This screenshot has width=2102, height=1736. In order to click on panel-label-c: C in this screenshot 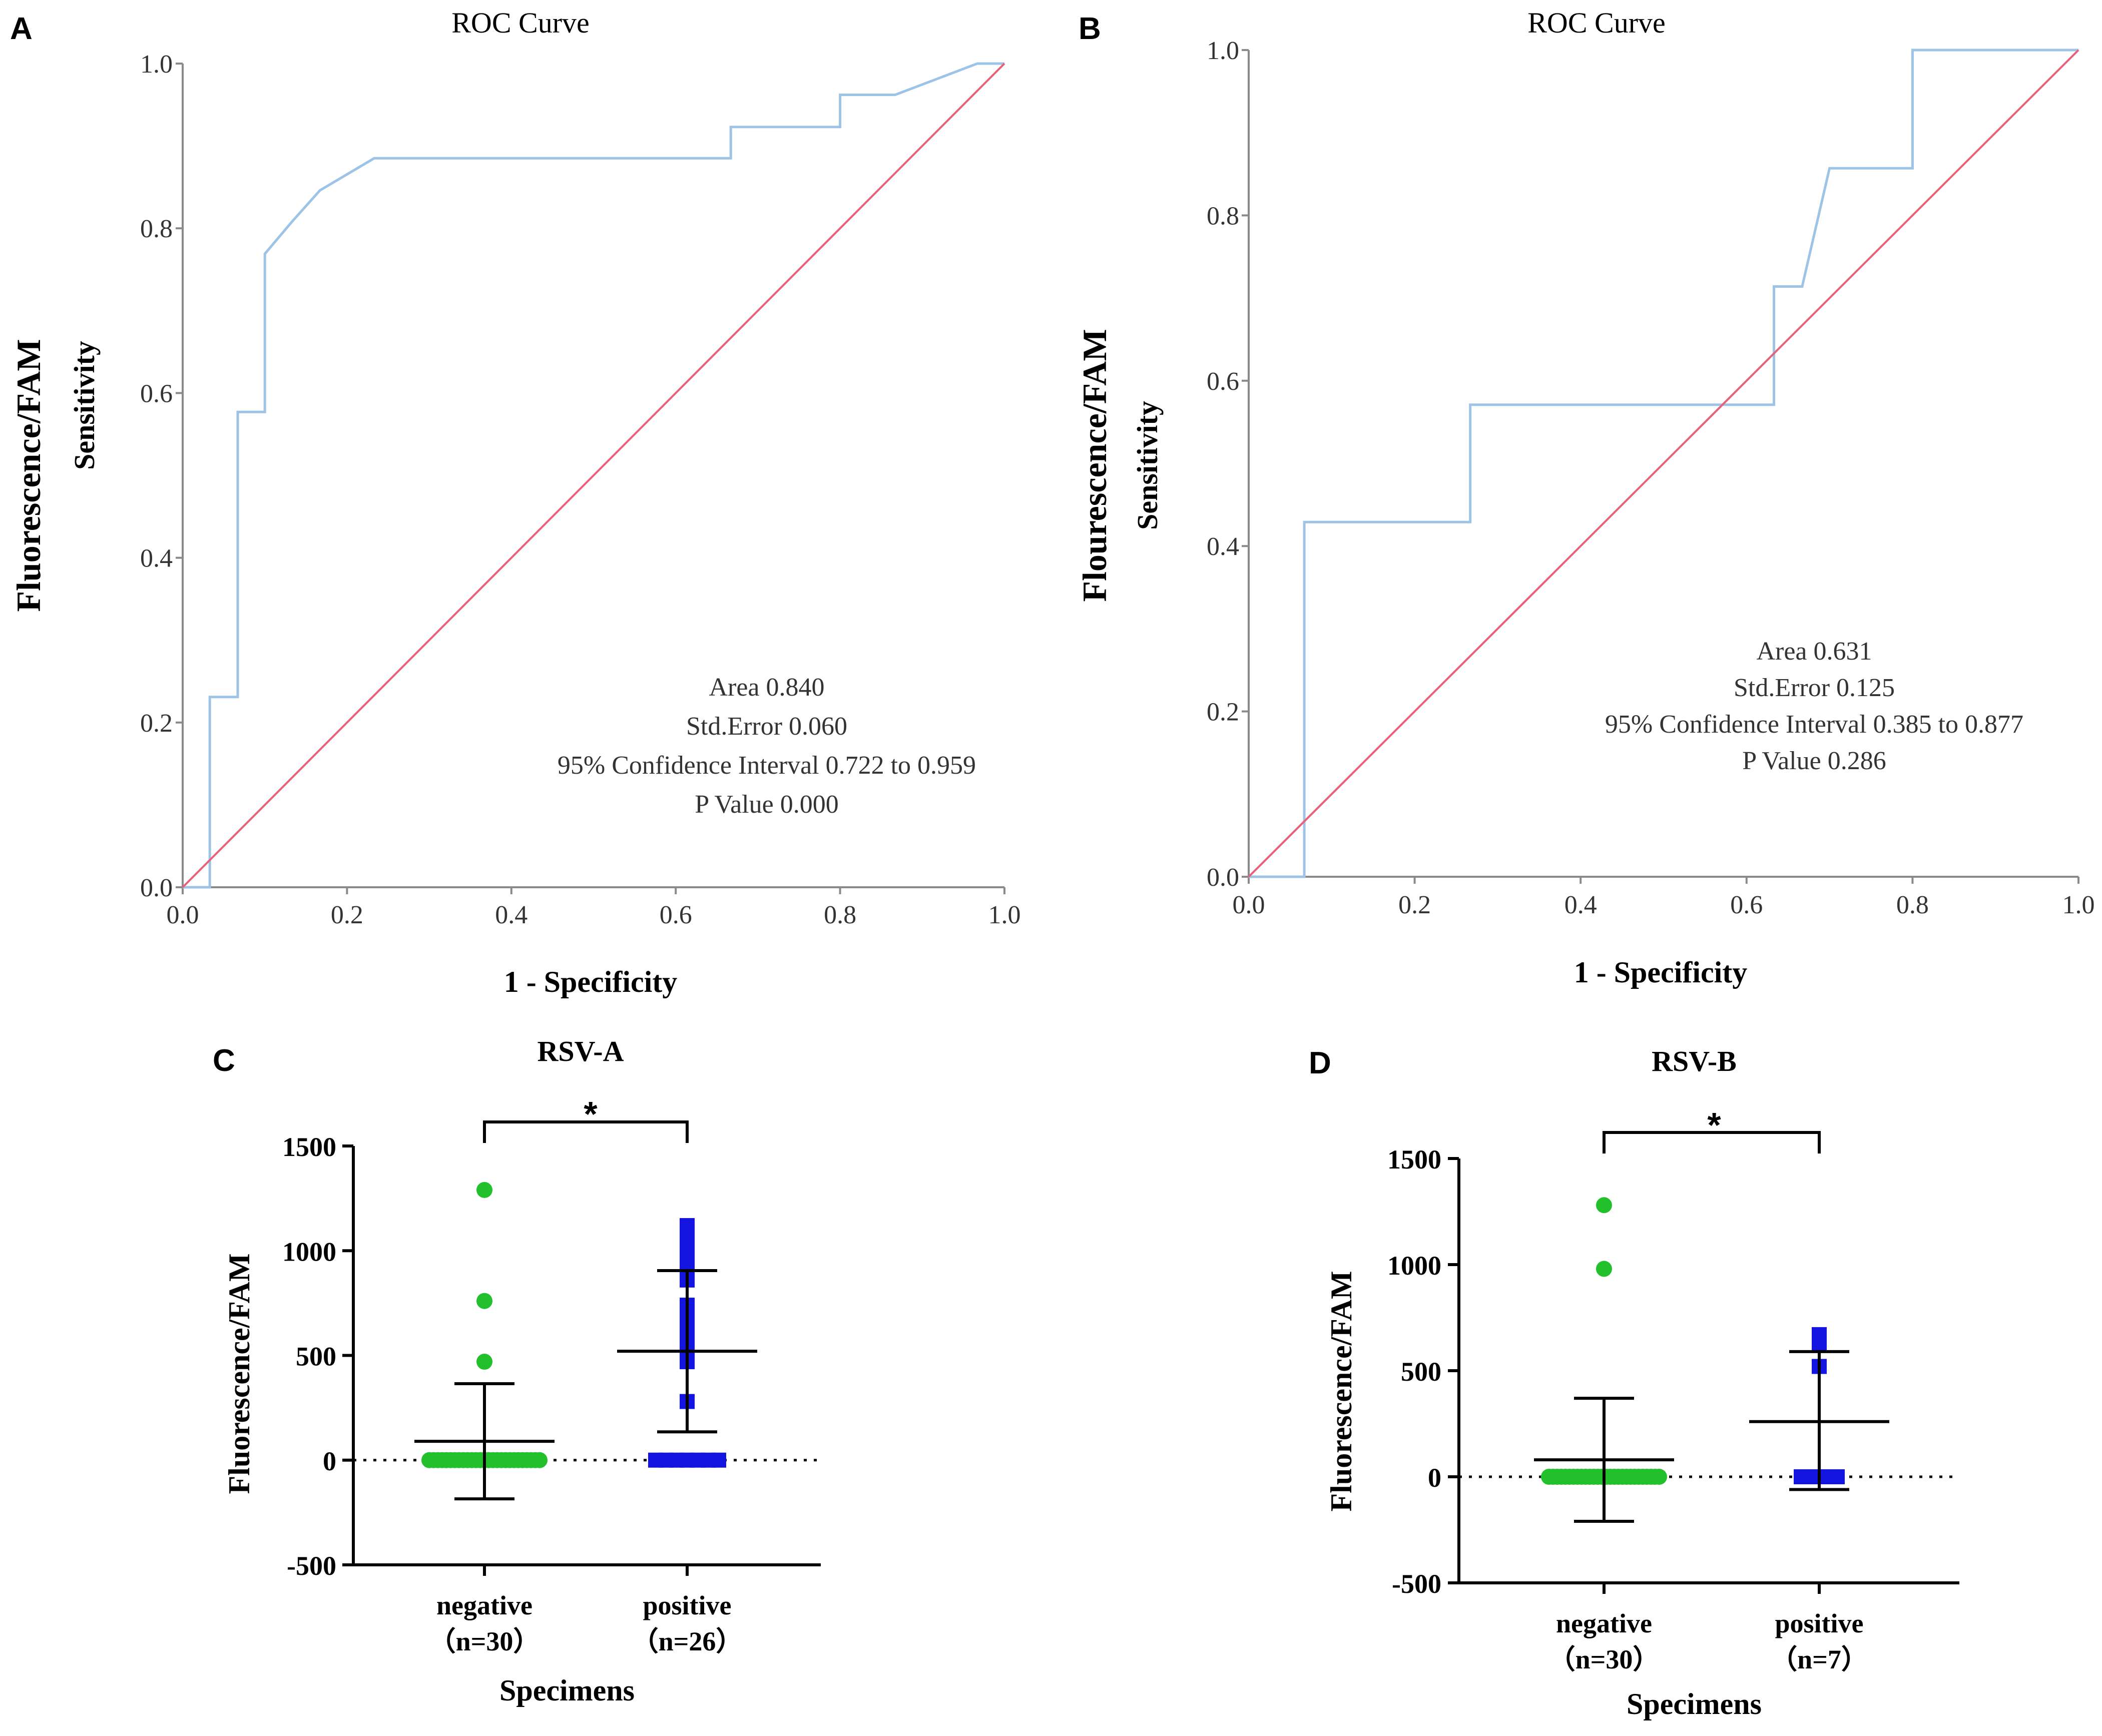, I will do `click(224, 1060)`.